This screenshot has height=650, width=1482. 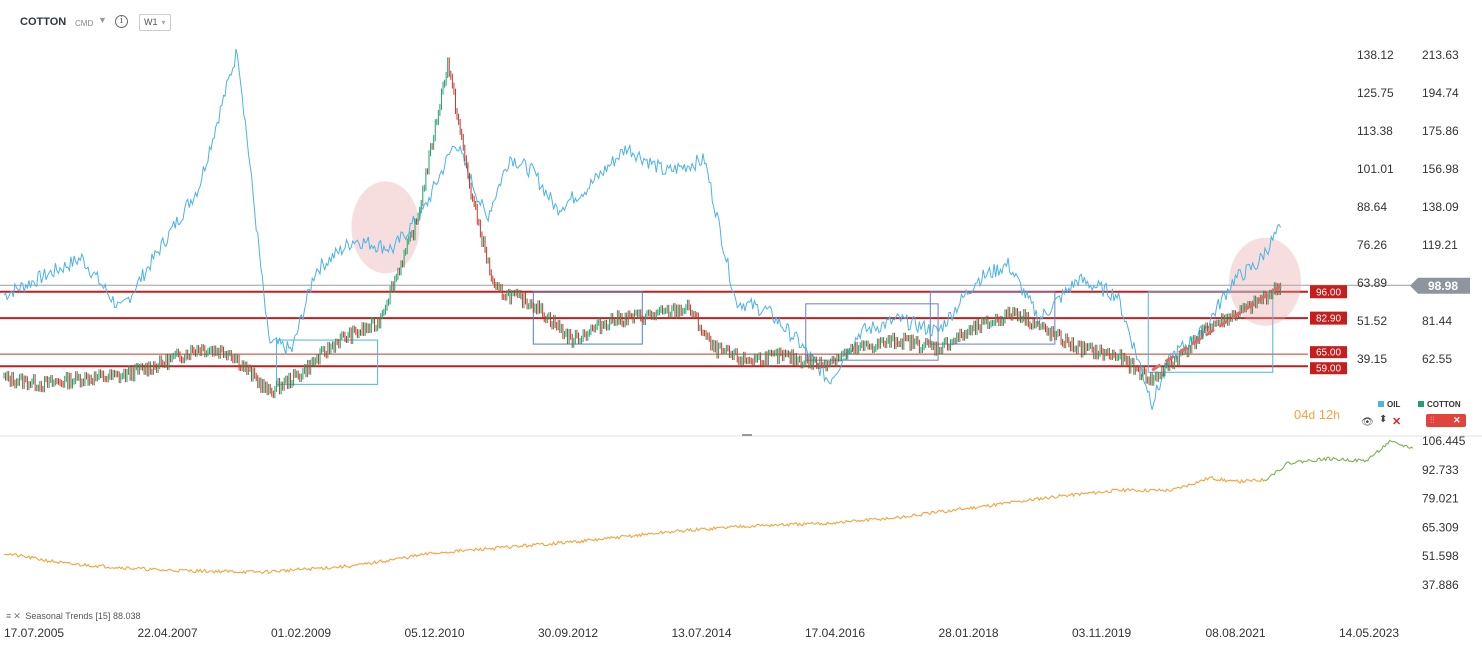 I want to click on level-badge-96-bg, so click(x=1328, y=292).